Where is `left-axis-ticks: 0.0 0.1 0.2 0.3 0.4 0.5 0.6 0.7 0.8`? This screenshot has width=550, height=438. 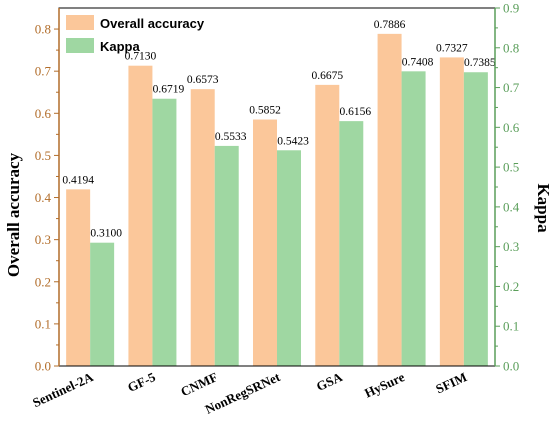 left-axis-ticks: 0.0 0.1 0.2 0.3 0.4 0.5 0.6 0.7 0.8 is located at coordinates (47, 198).